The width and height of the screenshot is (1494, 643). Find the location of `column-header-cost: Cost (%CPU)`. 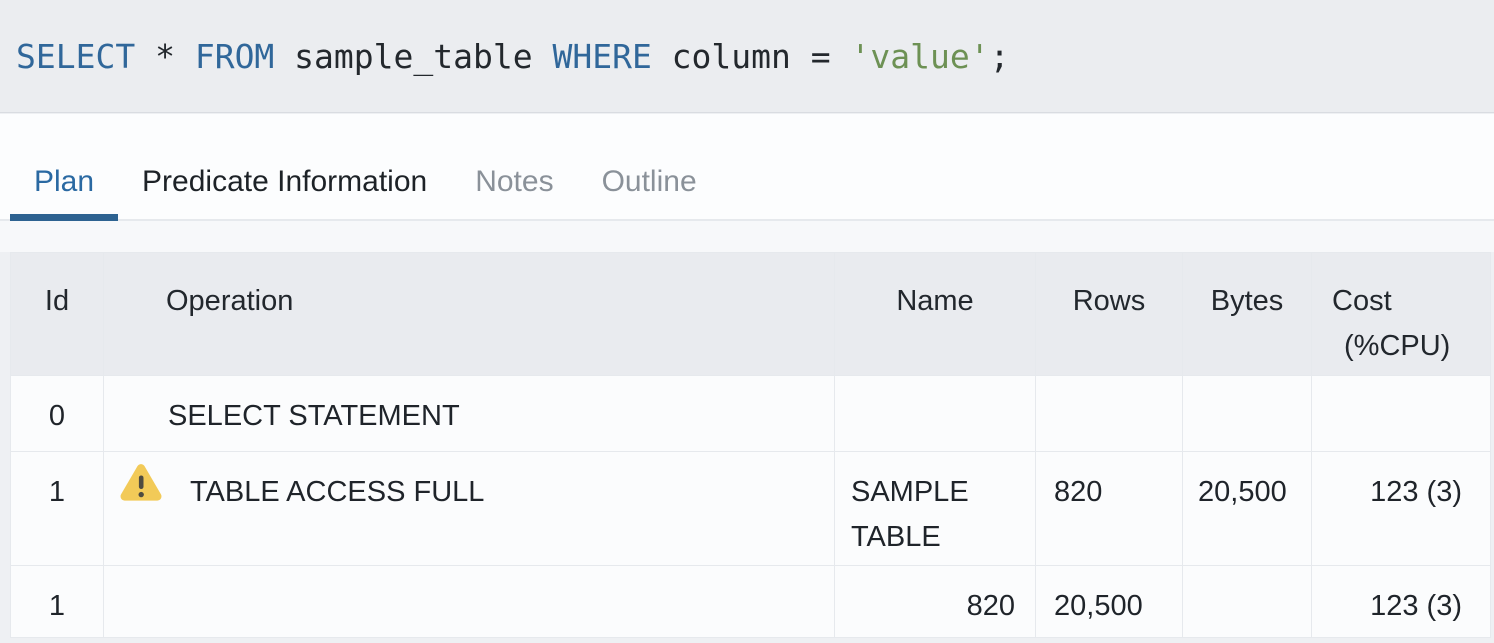

column-header-cost: Cost (%CPU) is located at coordinates (1401, 314).